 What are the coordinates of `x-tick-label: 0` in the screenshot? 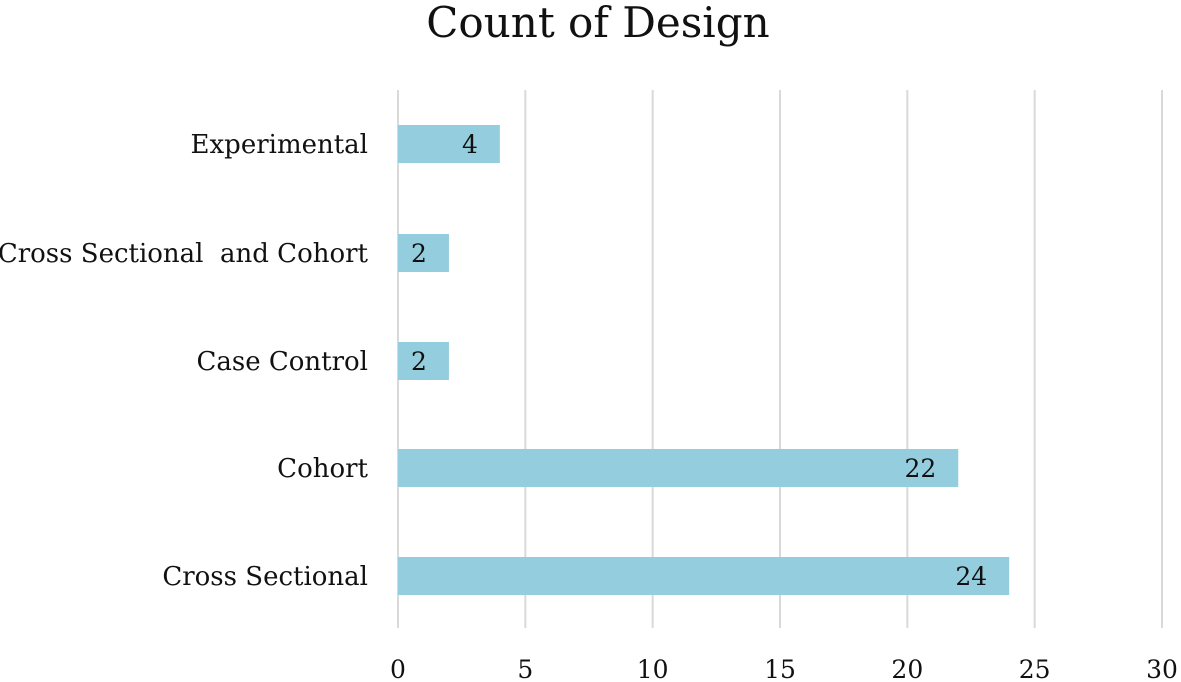 It's located at (398, 668).